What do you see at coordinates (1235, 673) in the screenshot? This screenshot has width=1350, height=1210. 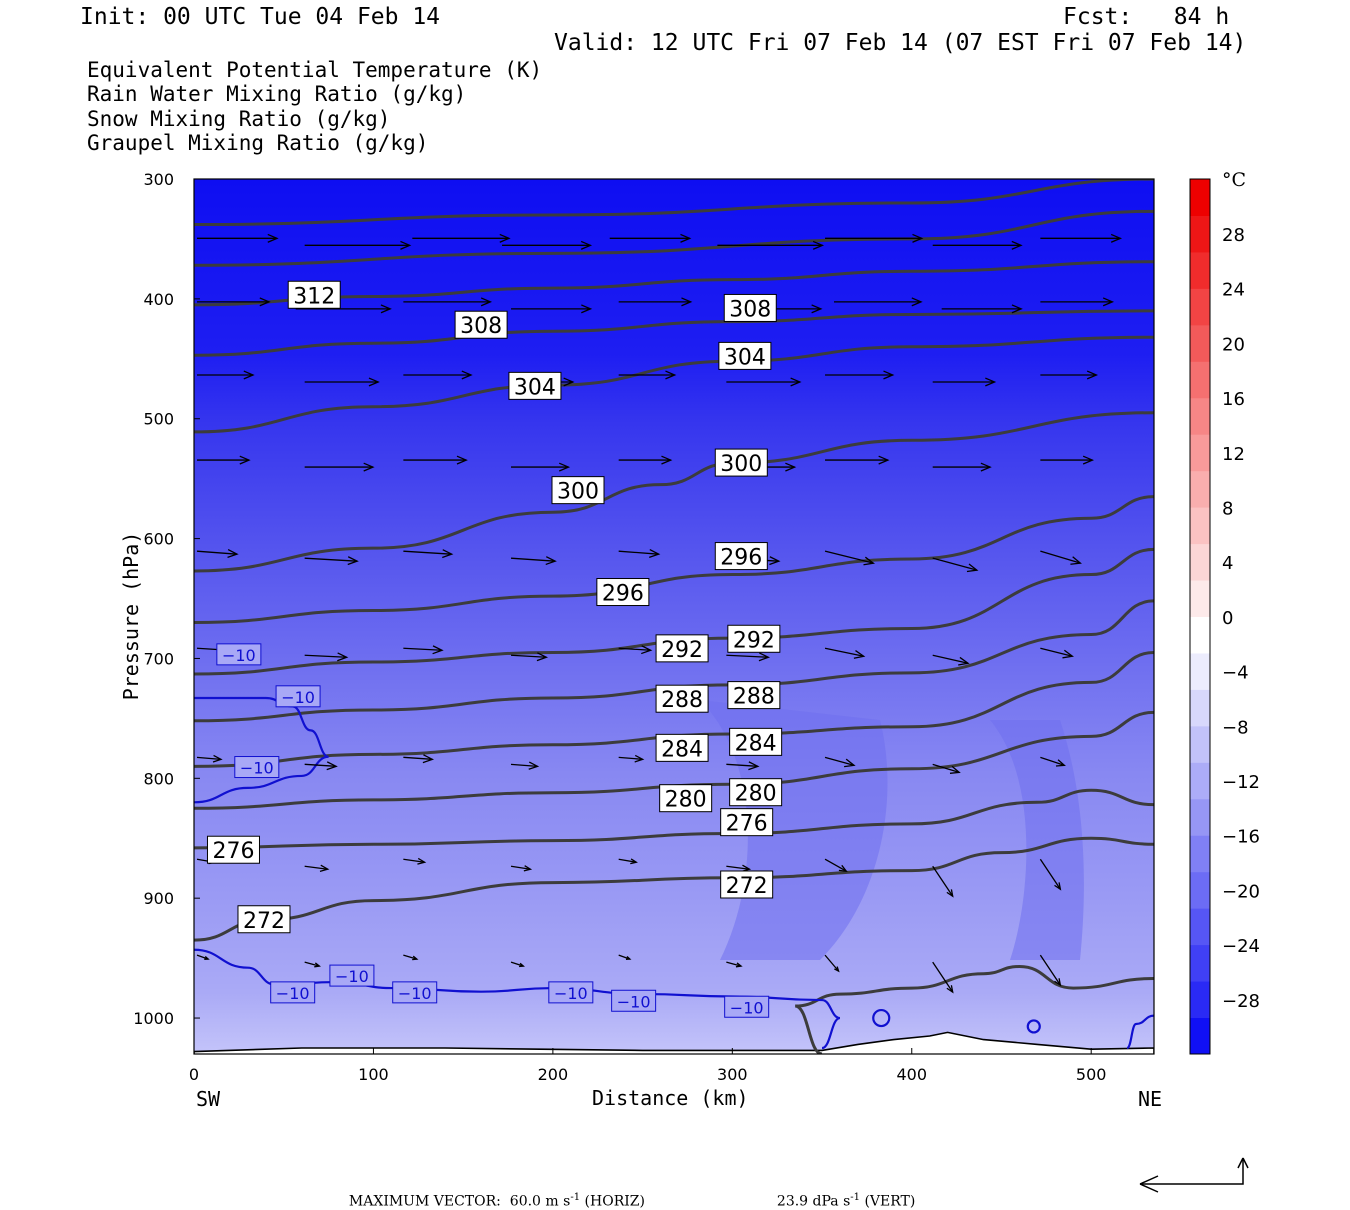 I see `colorbar-label: −4` at bounding box center [1235, 673].